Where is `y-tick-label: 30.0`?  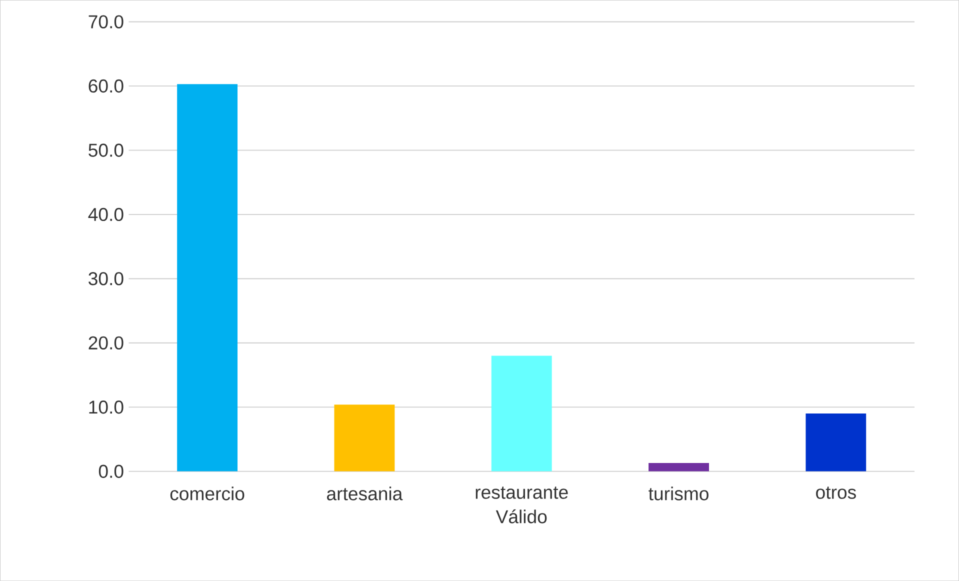 y-tick-label: 30.0 is located at coordinates (106, 279).